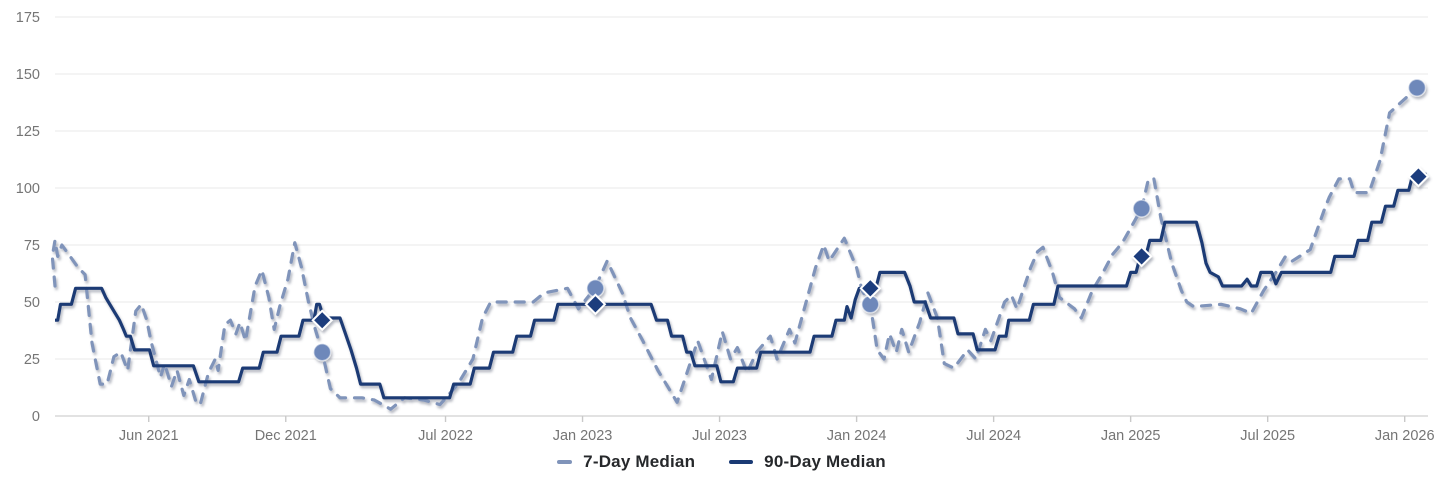 The image size is (1443, 487). Describe the element at coordinates (32, 360) in the screenshot. I see `y-axis-tick-label: 25` at that location.